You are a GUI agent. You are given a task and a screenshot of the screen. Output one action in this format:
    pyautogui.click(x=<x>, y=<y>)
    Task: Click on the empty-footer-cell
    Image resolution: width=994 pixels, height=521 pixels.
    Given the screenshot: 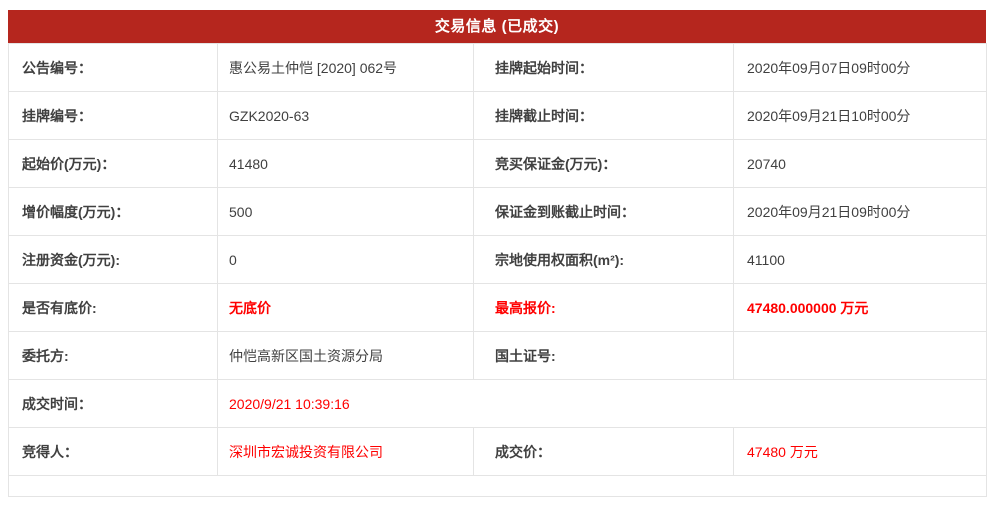 What is the action you would take?
    pyautogui.click(x=497, y=486)
    